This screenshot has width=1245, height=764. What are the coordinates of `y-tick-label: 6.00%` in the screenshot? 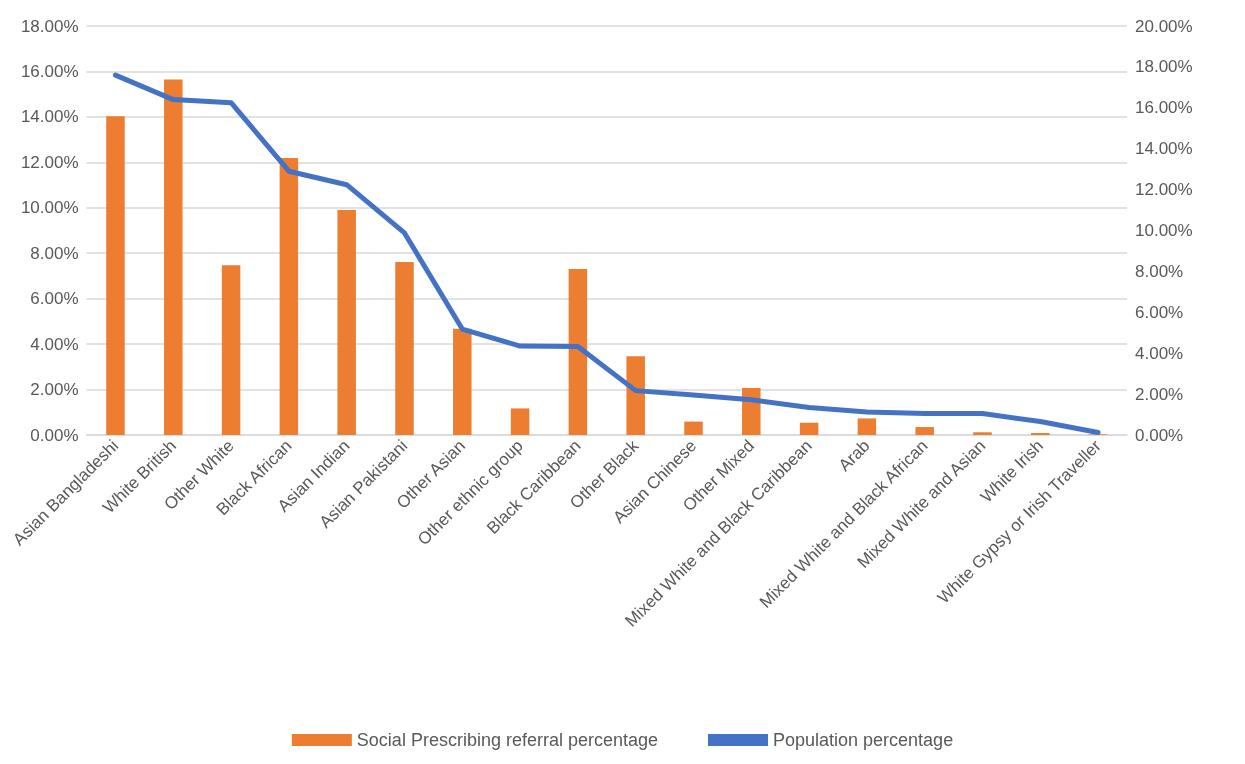 It's located at (54, 299).